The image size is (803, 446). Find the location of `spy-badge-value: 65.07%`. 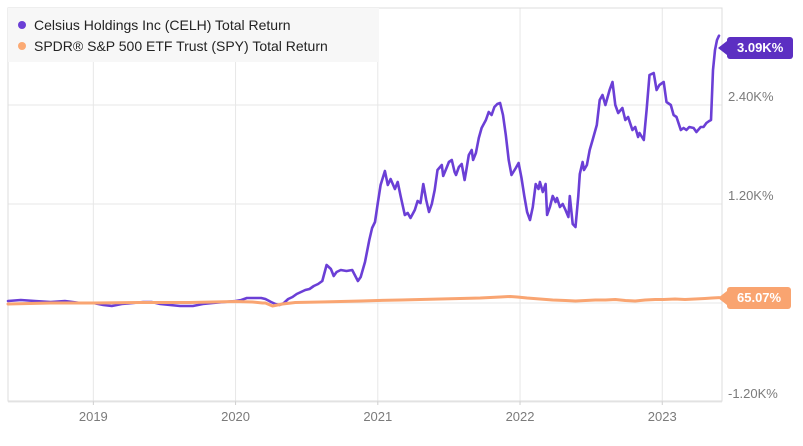

spy-badge-value: 65.07% is located at coordinates (759, 297).